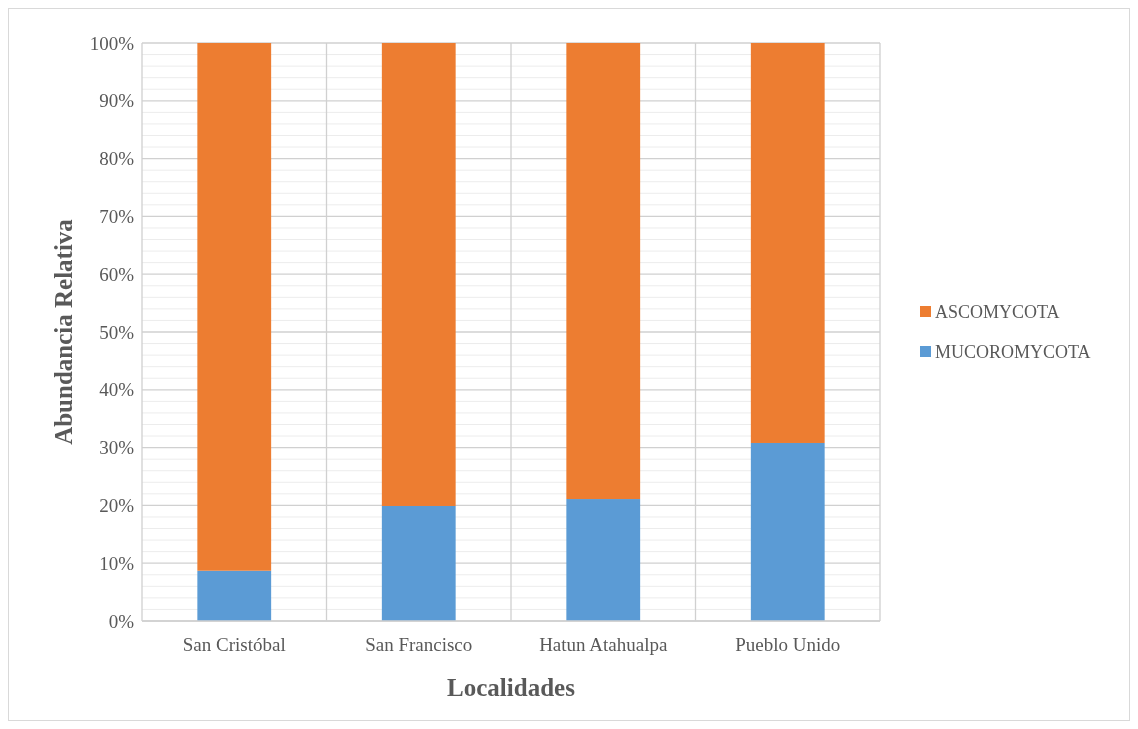  What do you see at coordinates (117, 217) in the screenshot?
I see `y-tick-label: 70%` at bounding box center [117, 217].